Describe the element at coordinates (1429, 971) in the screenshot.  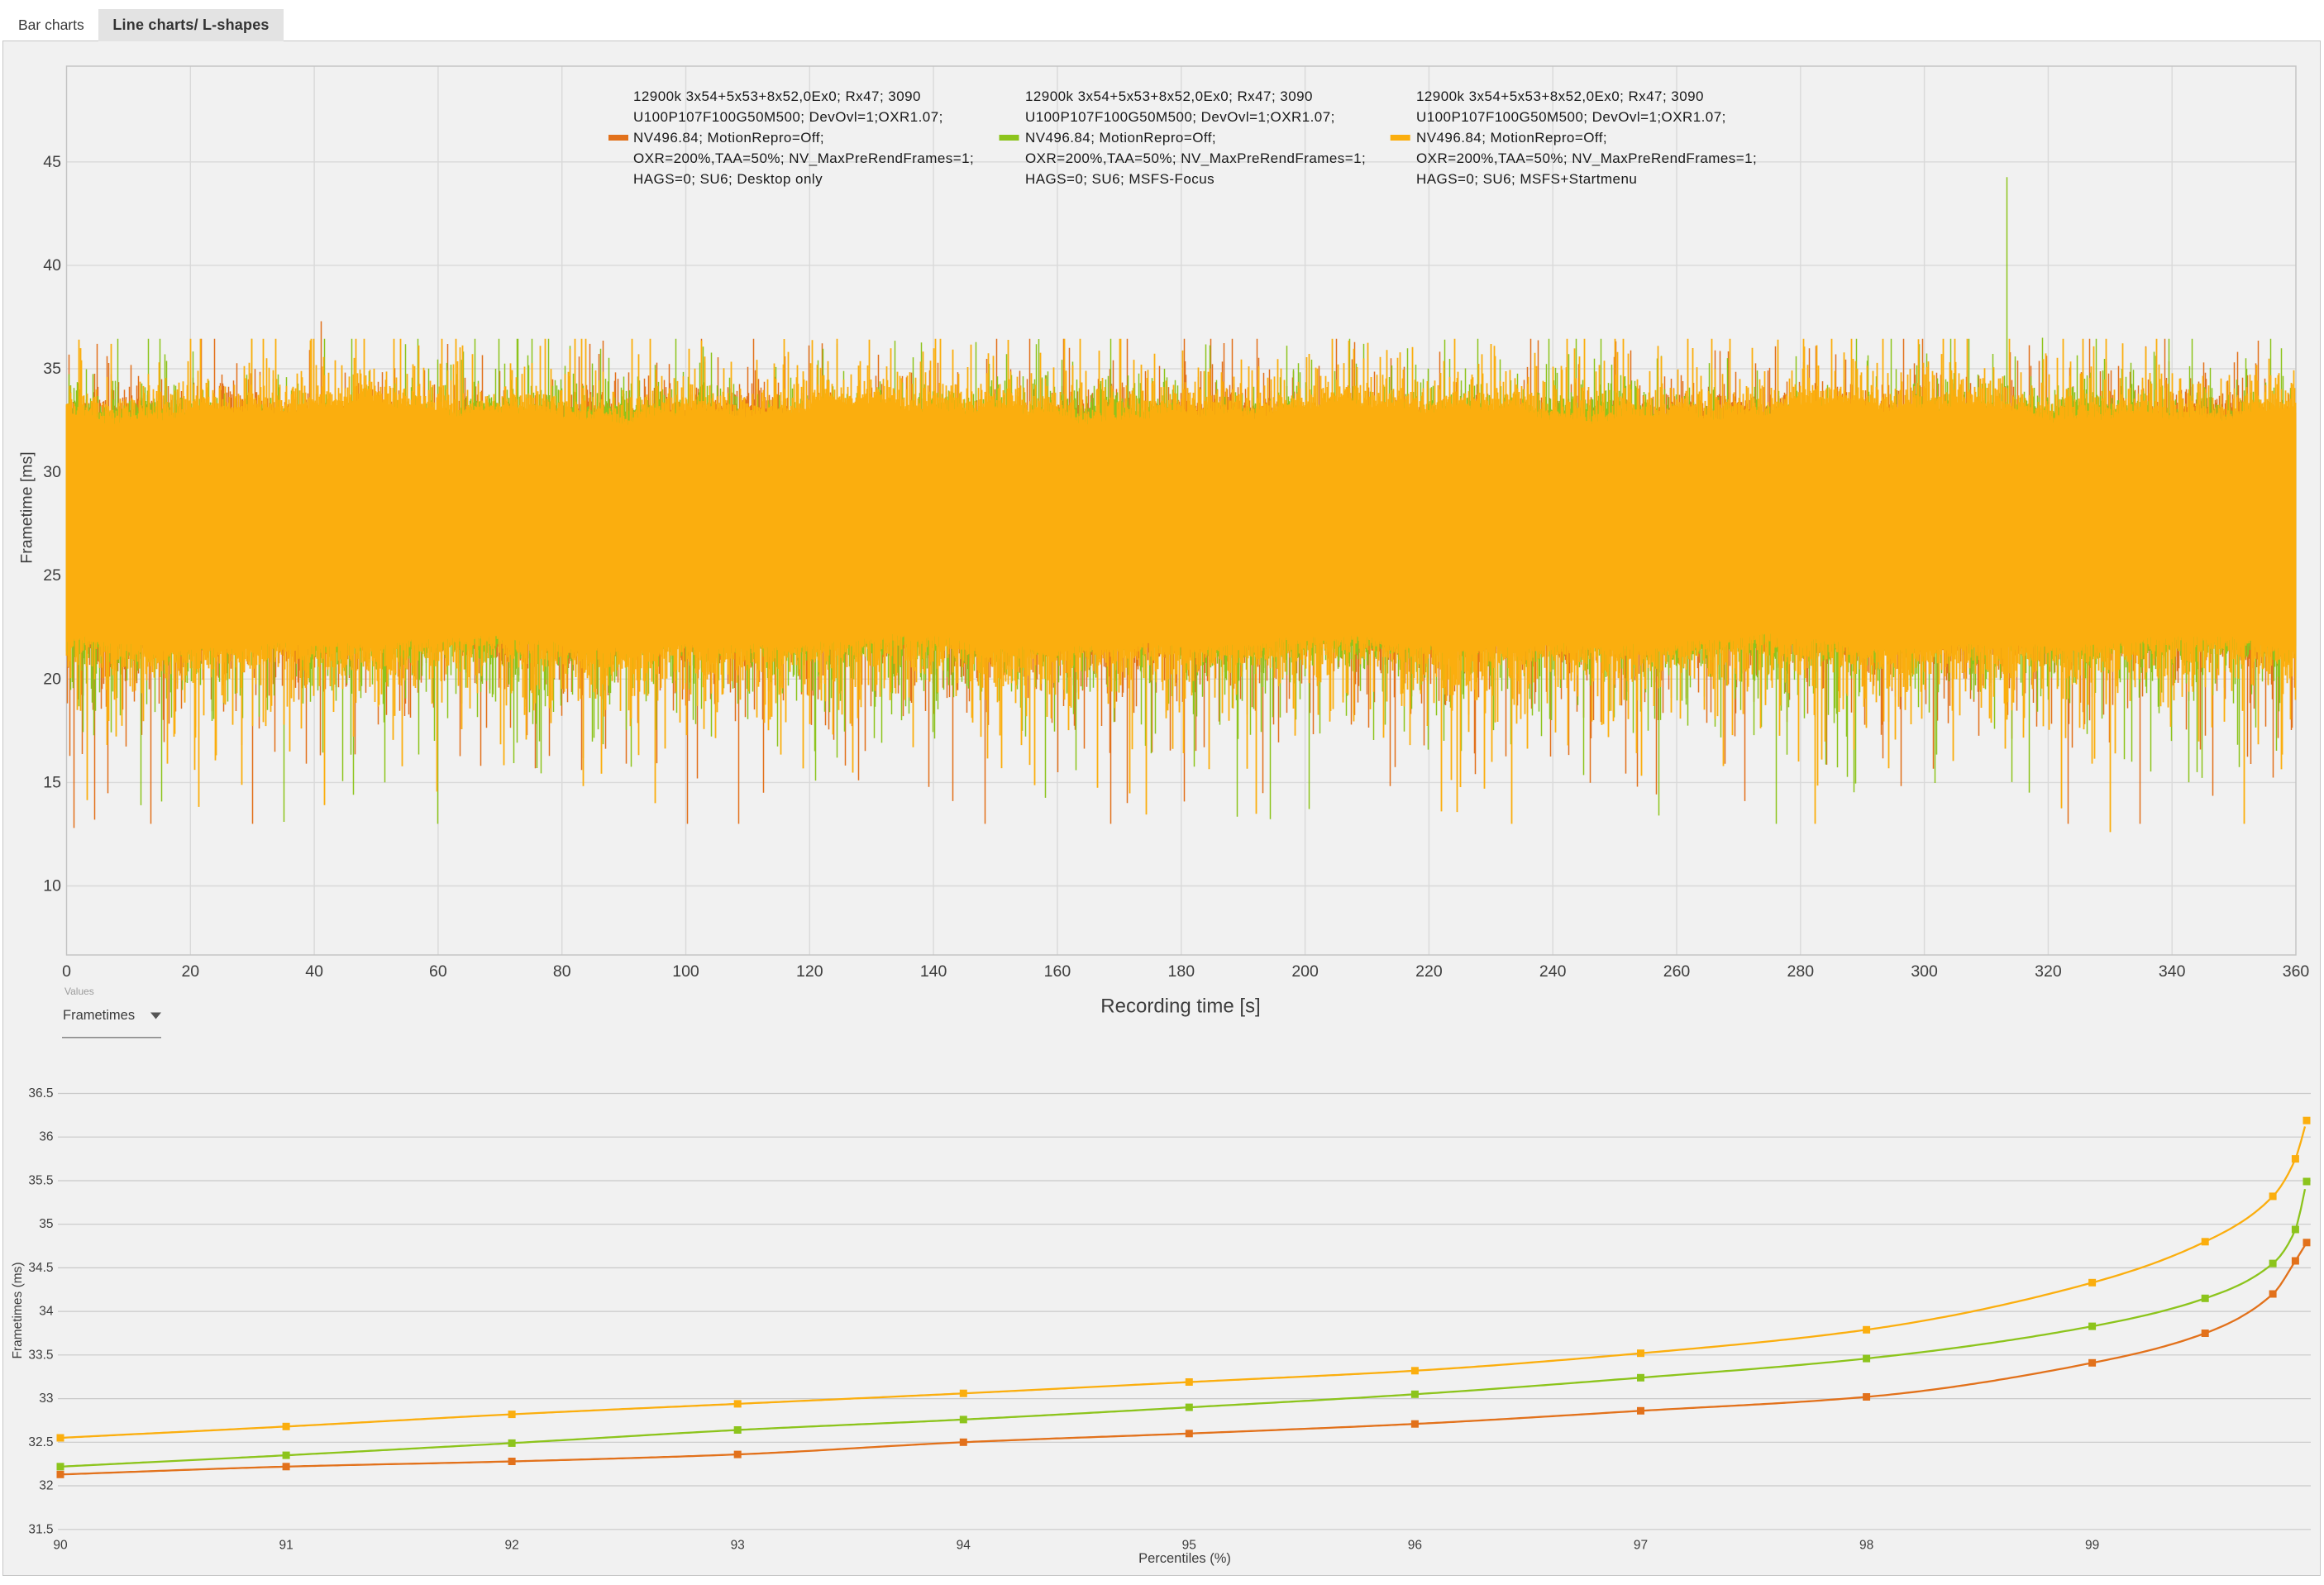
I see `svg-text: 220` at that location.